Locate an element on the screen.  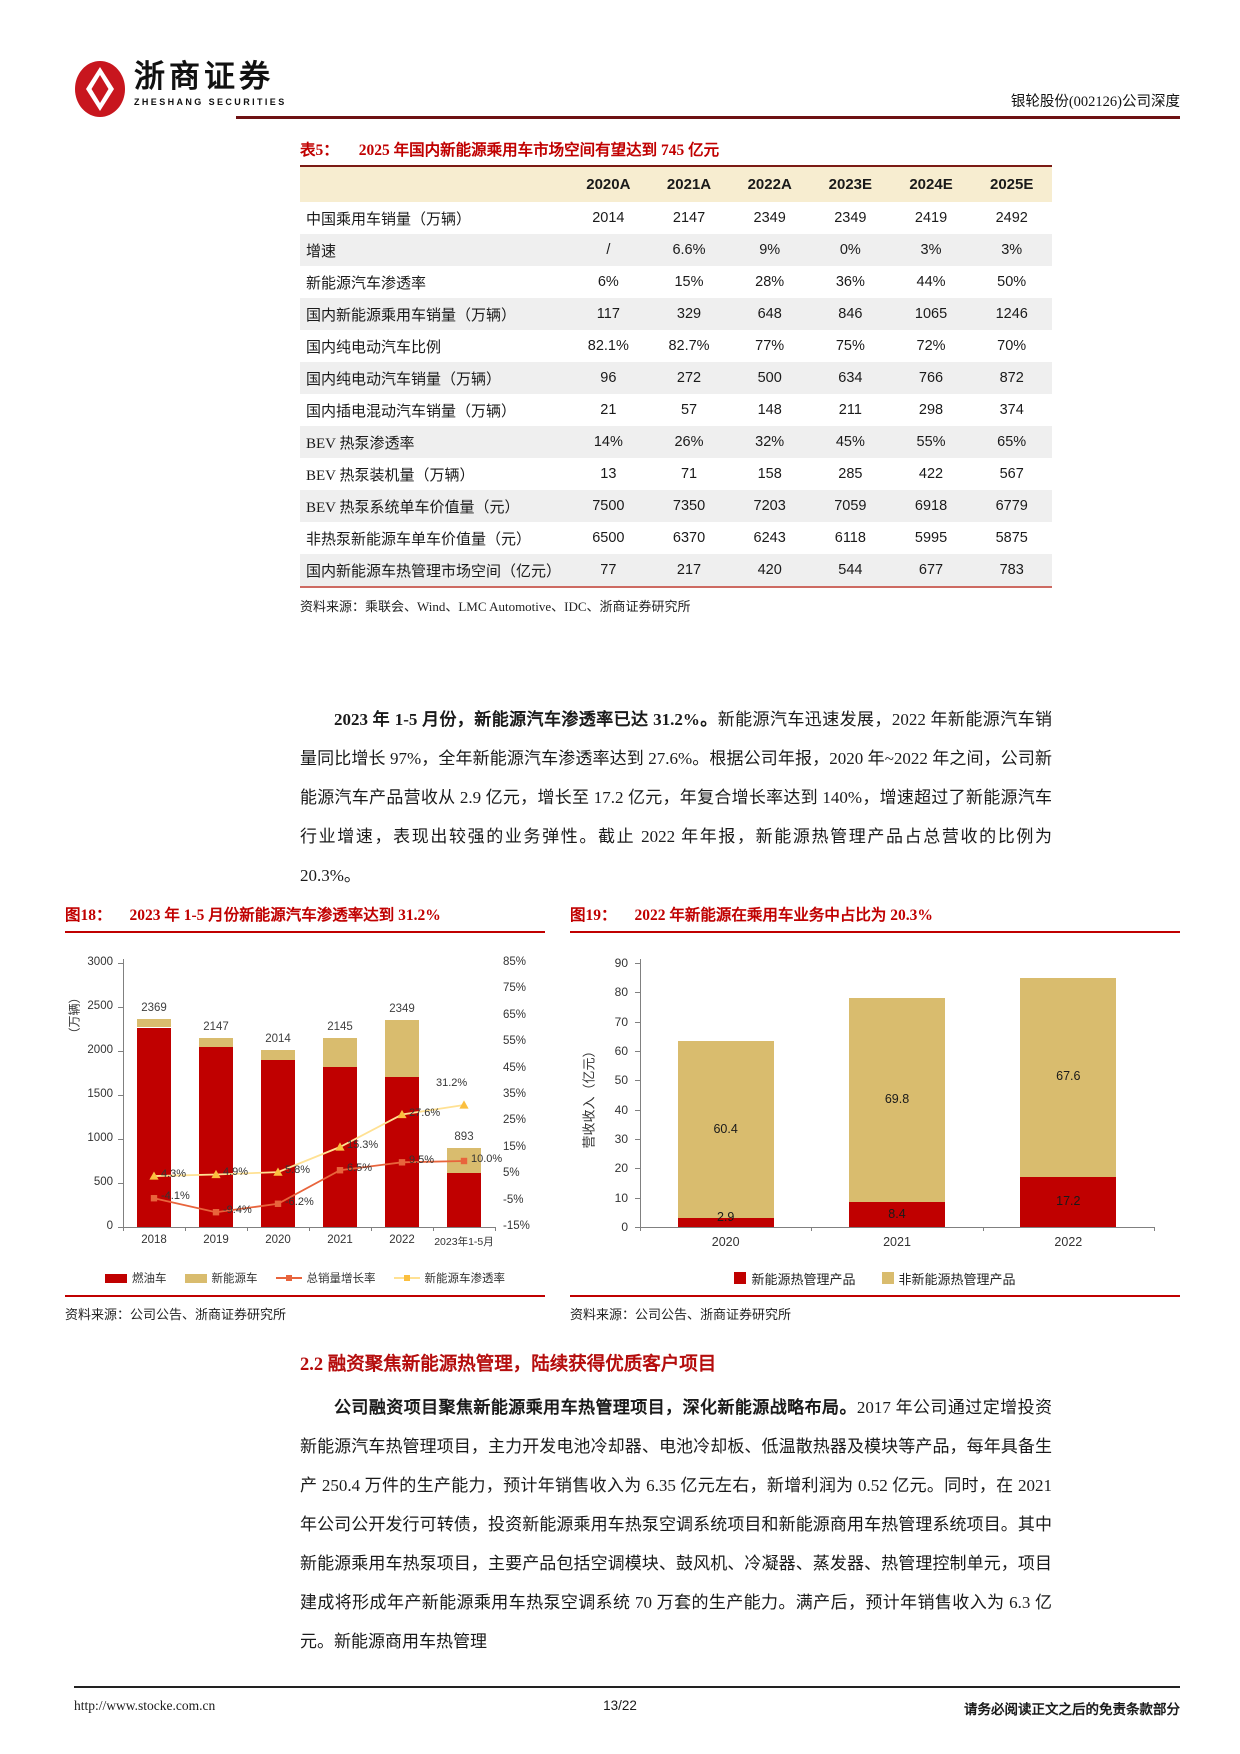
table-cell-value: 72% is located at coordinates (931, 346).